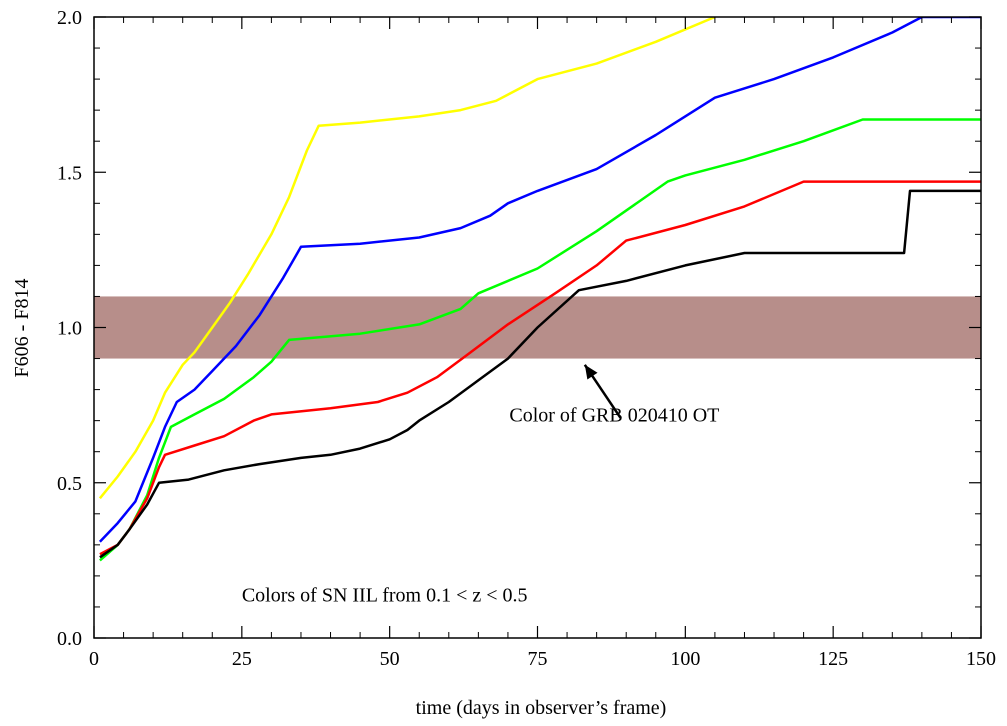  I want to click on y-tick-label: 0.5, so click(69, 484).